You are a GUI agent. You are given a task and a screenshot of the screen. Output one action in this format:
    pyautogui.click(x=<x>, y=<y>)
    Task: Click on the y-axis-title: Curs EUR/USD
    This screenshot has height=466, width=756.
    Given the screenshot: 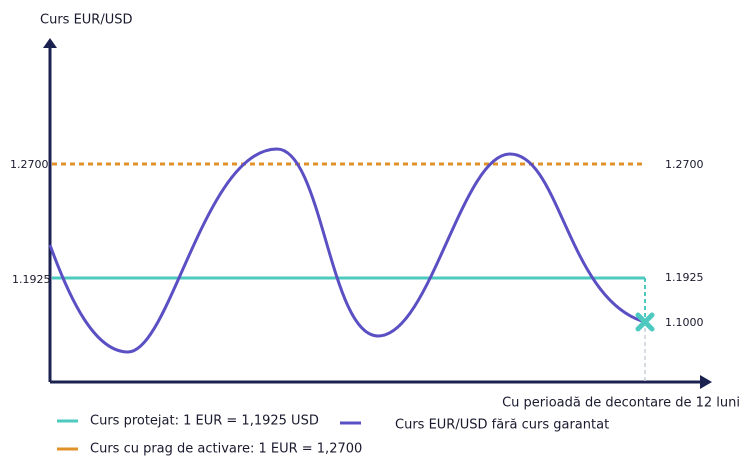 What is the action you would take?
    pyautogui.click(x=86, y=20)
    